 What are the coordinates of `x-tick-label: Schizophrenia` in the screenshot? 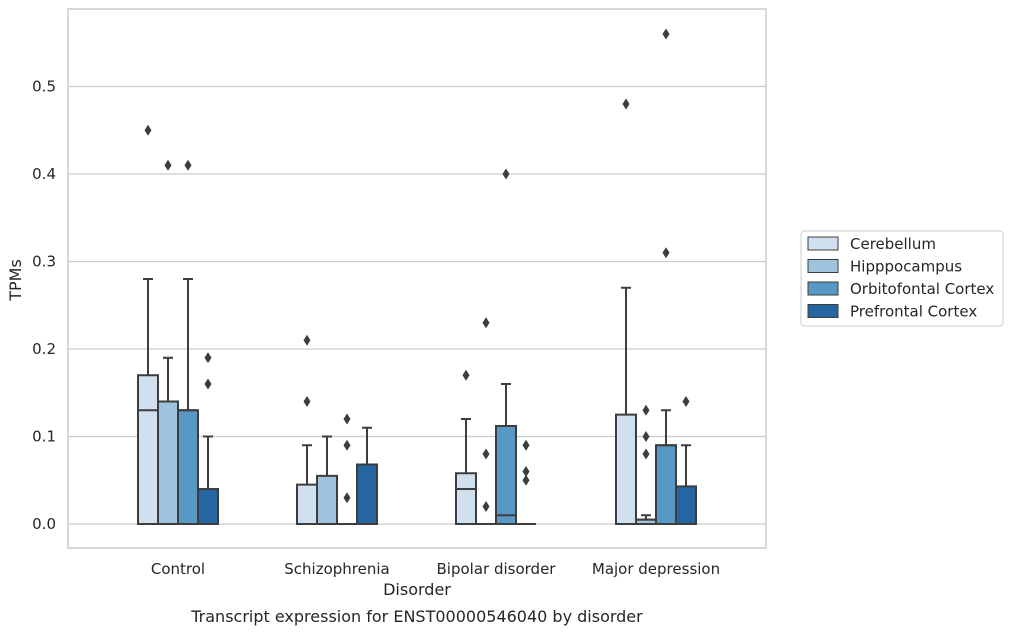 It's located at (336, 569).